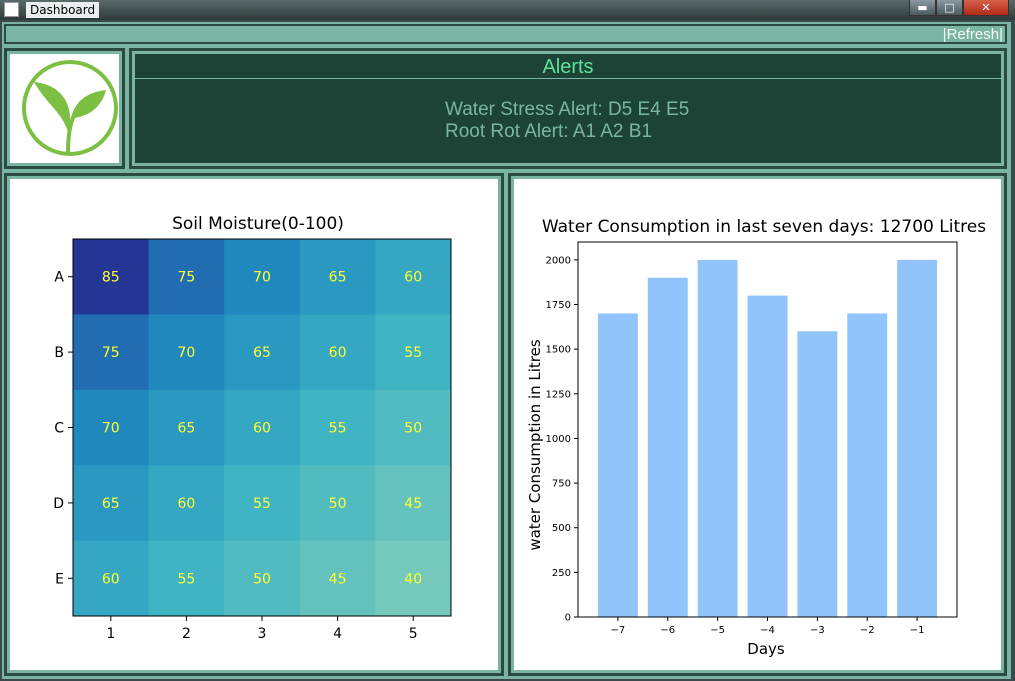 The height and width of the screenshot is (681, 1015). What do you see at coordinates (535, 445) in the screenshot?
I see `bar-chart-ylabel: water Consumption in Litres` at bounding box center [535, 445].